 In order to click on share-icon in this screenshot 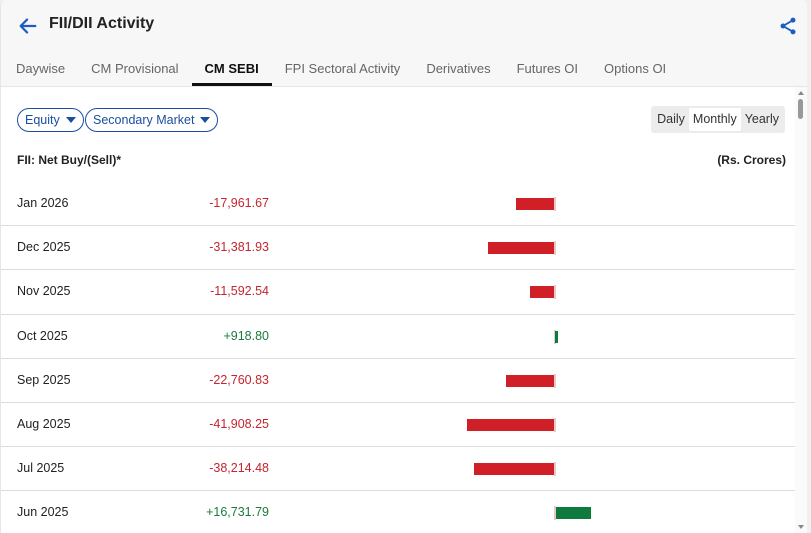, I will do `click(788, 26)`.